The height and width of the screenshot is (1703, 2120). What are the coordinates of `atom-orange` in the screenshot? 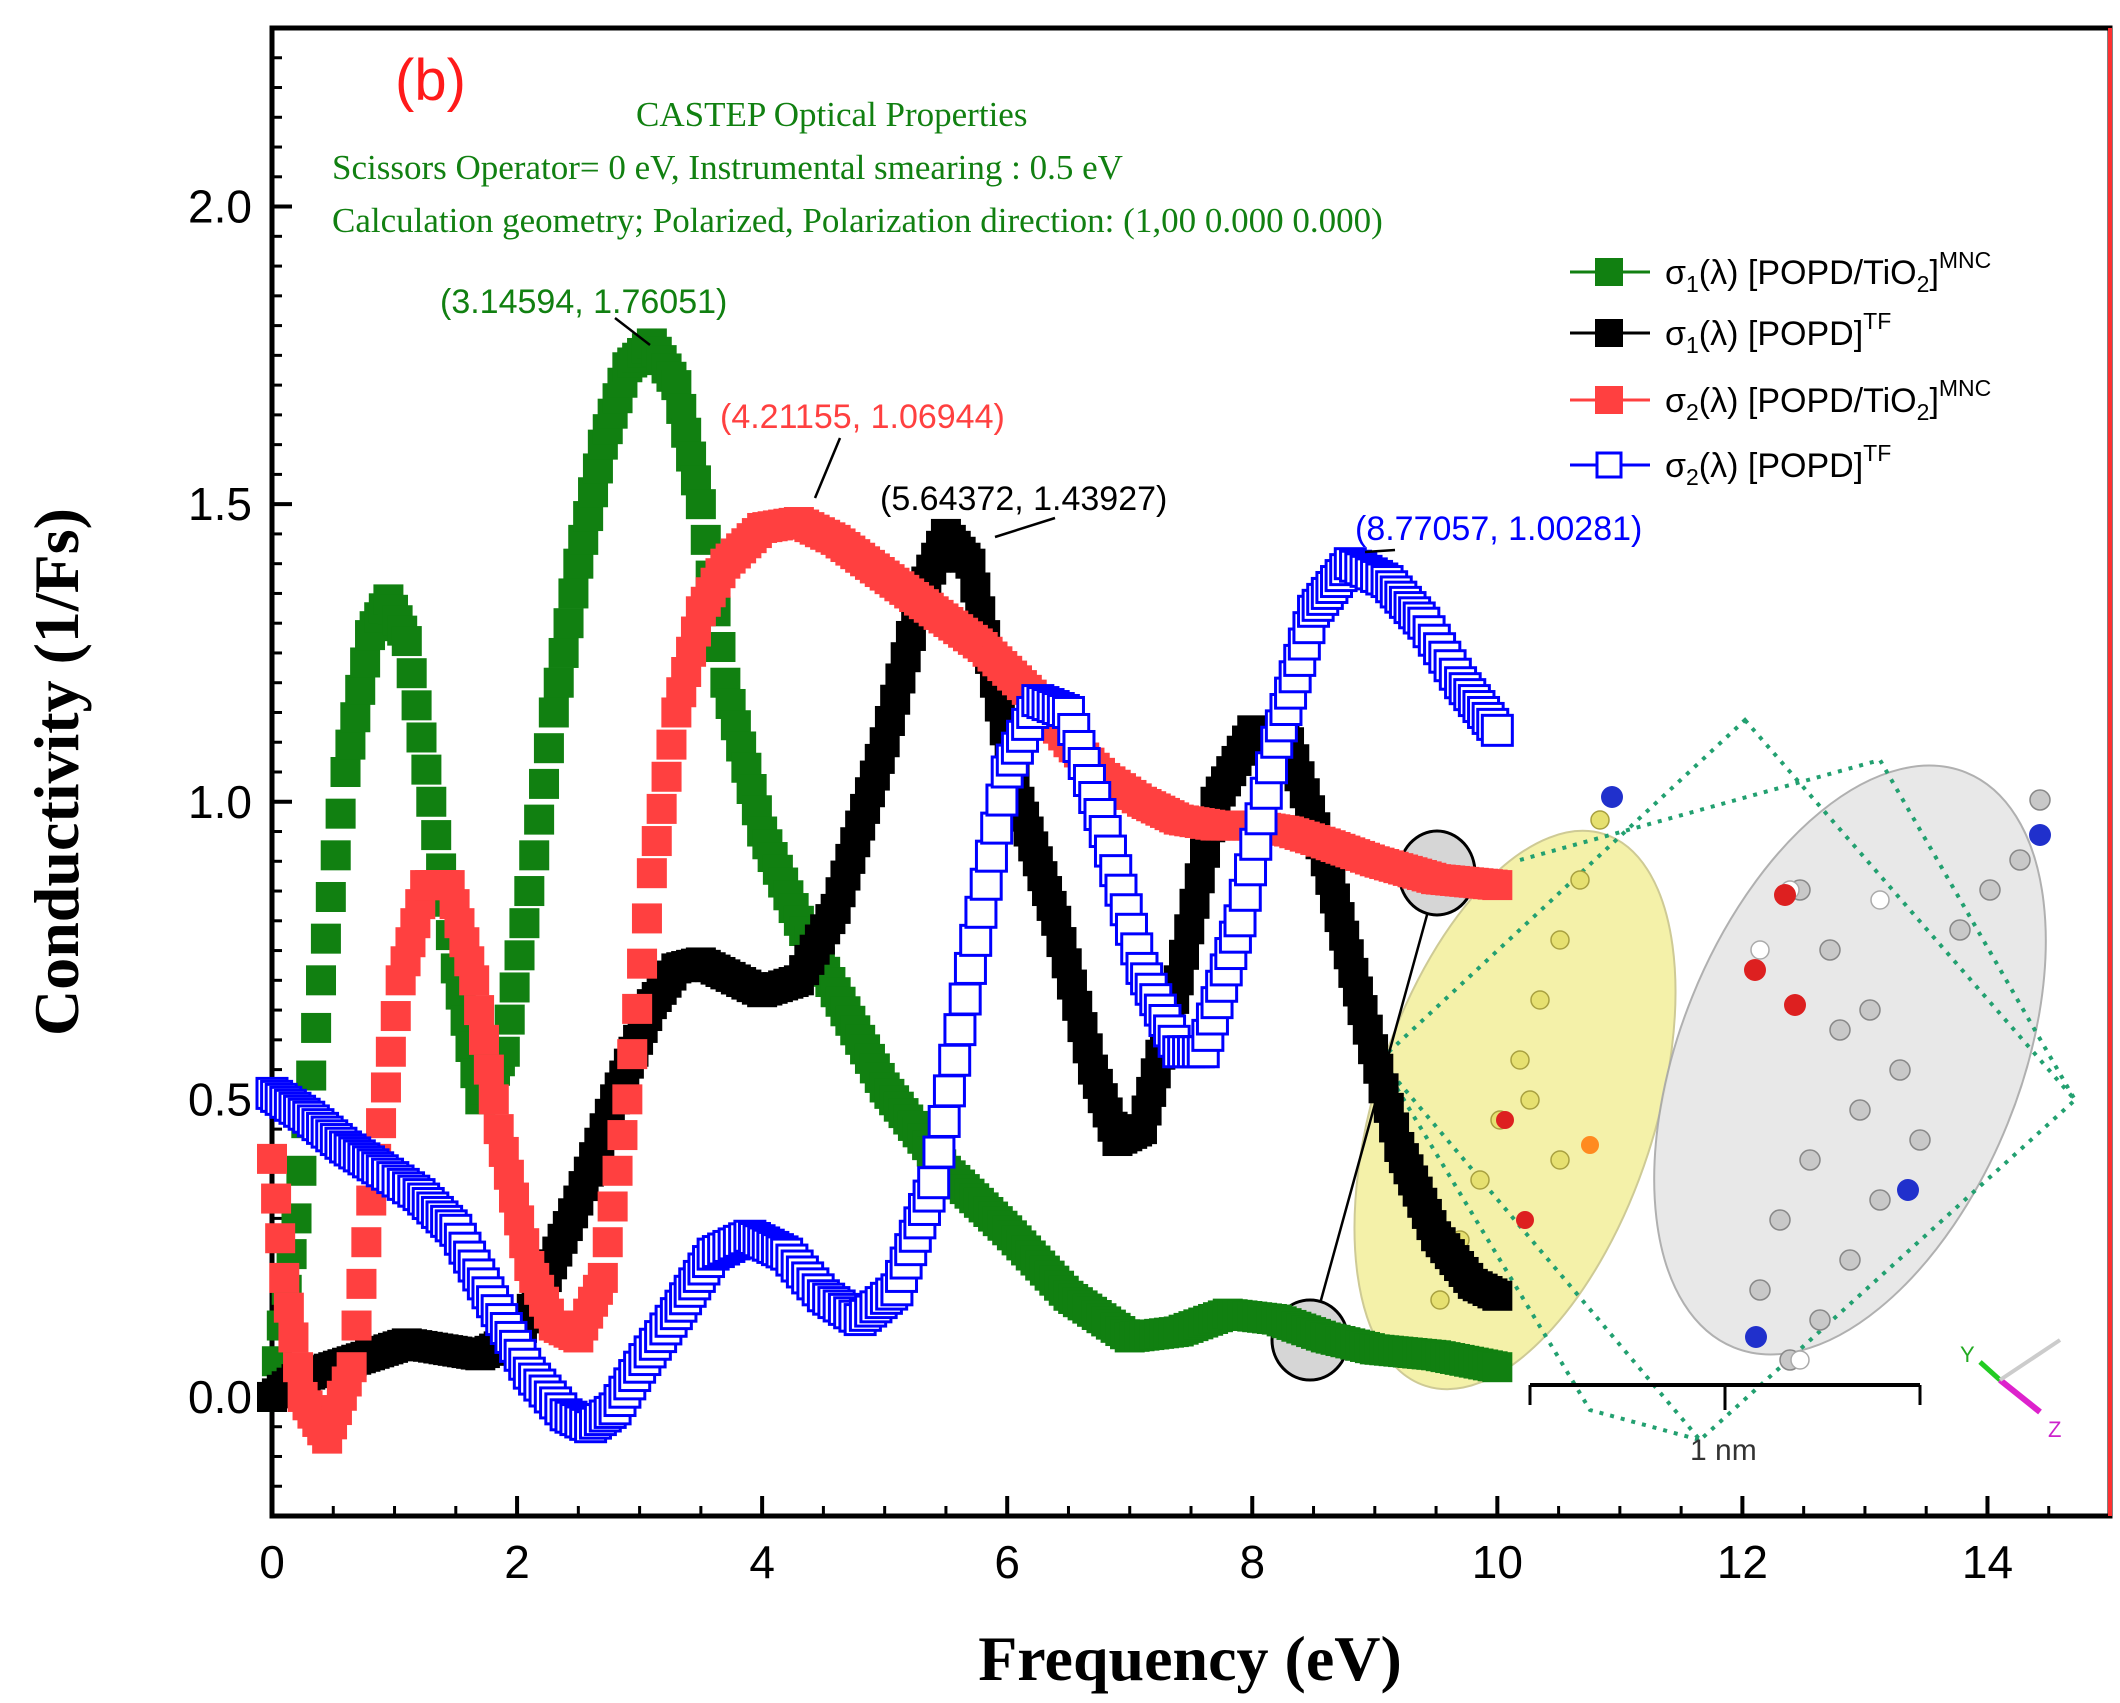 It's located at (1590, 1145).